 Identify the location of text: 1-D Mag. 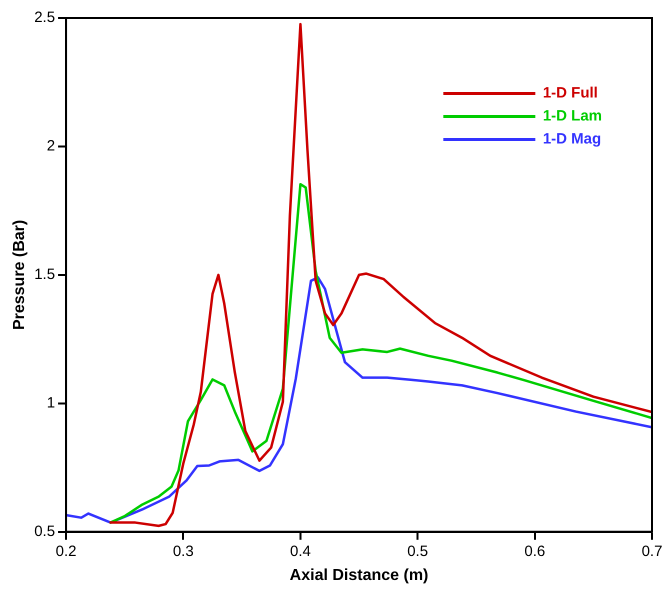
(572, 139).